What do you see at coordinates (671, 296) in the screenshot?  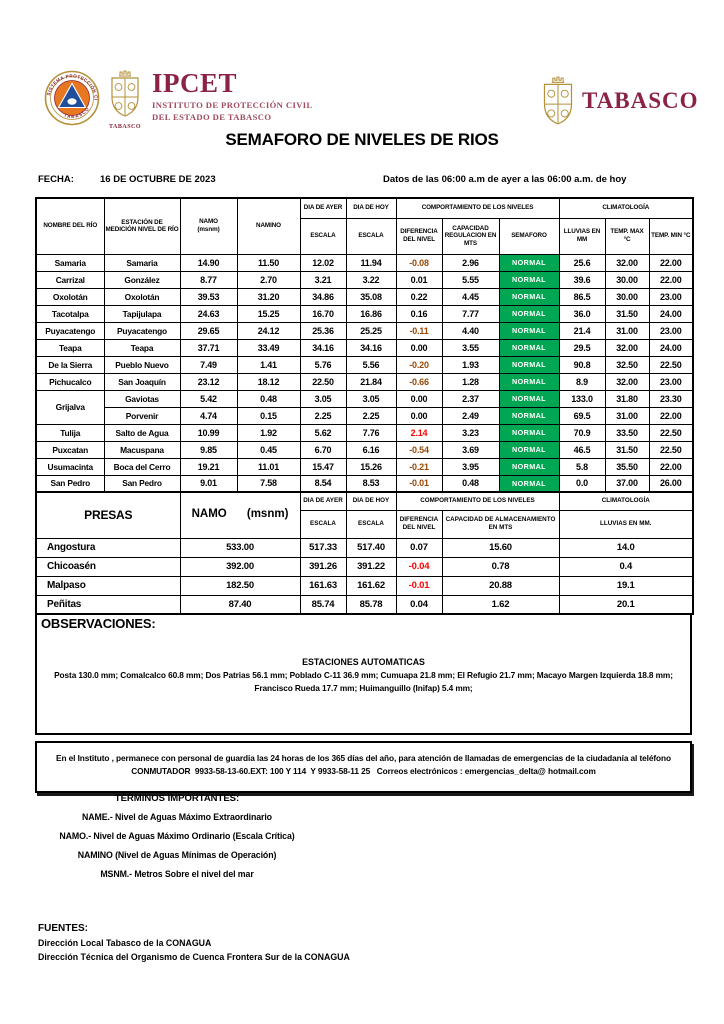 I see `temp-min-cell: 23.00` at bounding box center [671, 296].